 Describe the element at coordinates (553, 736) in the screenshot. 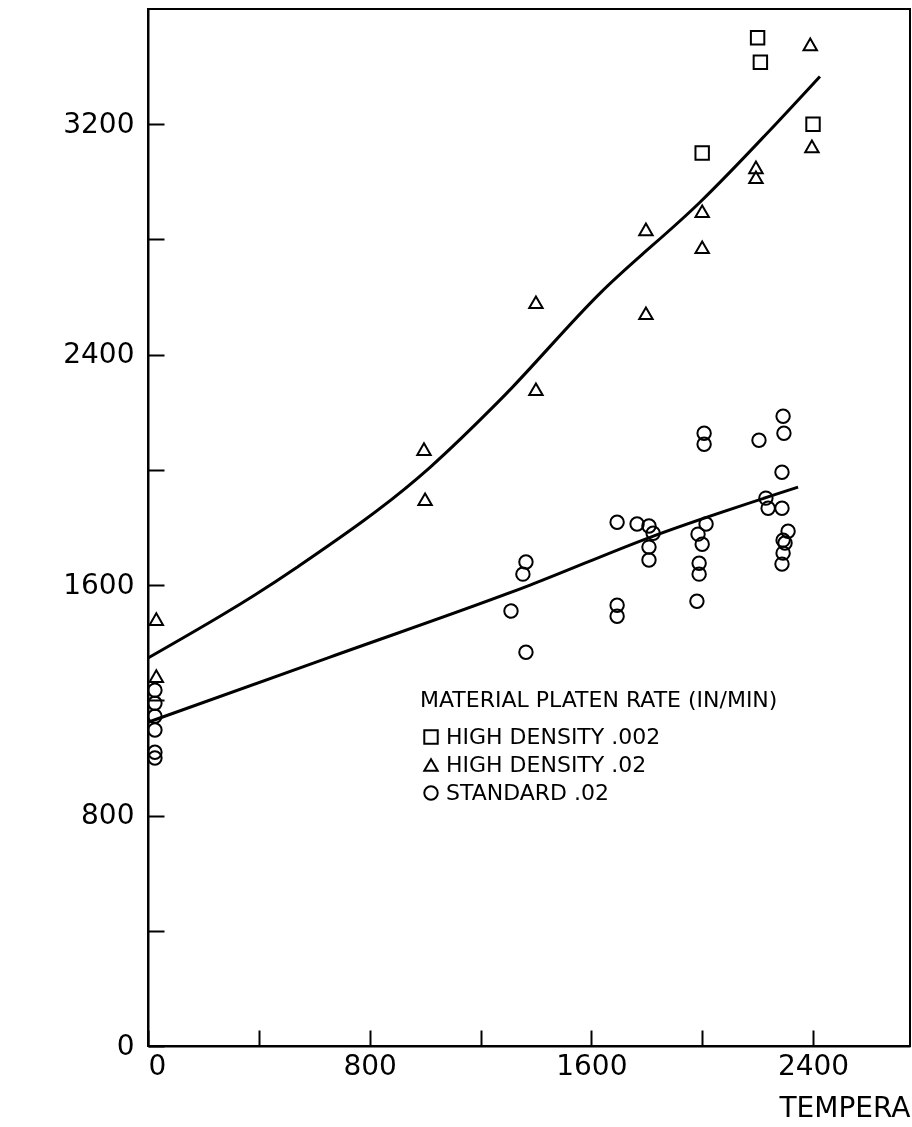

I see `legend-label: HIGH DENSITY .002` at that location.